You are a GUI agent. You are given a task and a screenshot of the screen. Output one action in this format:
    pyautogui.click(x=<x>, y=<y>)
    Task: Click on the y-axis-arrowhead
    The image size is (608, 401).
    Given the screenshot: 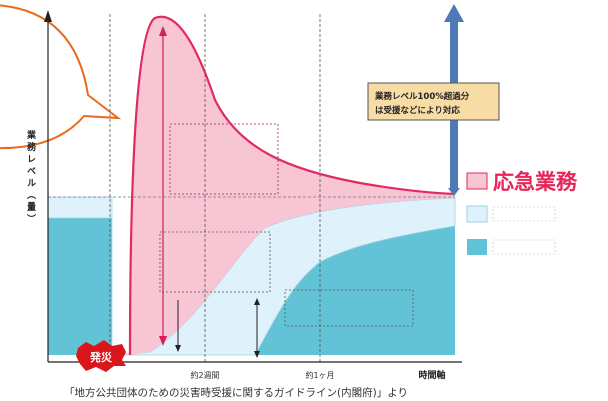 What is the action you would take?
    pyautogui.click(x=48, y=16)
    